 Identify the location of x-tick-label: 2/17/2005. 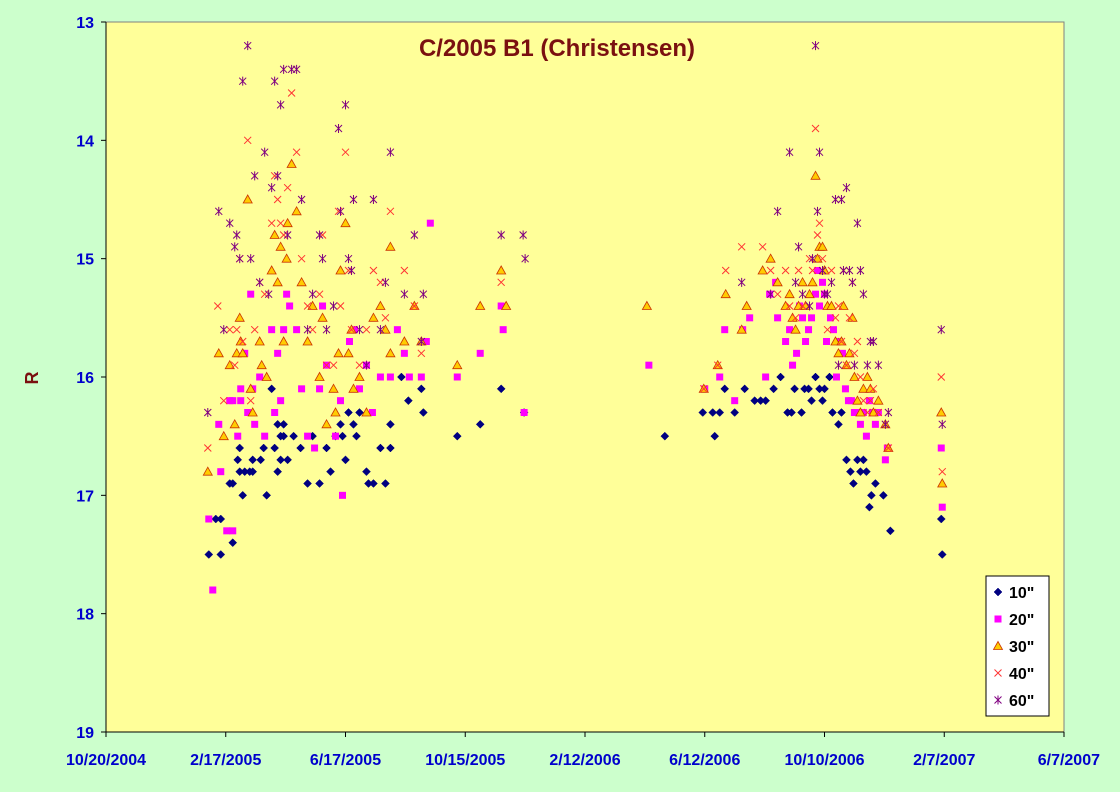
(225, 760).